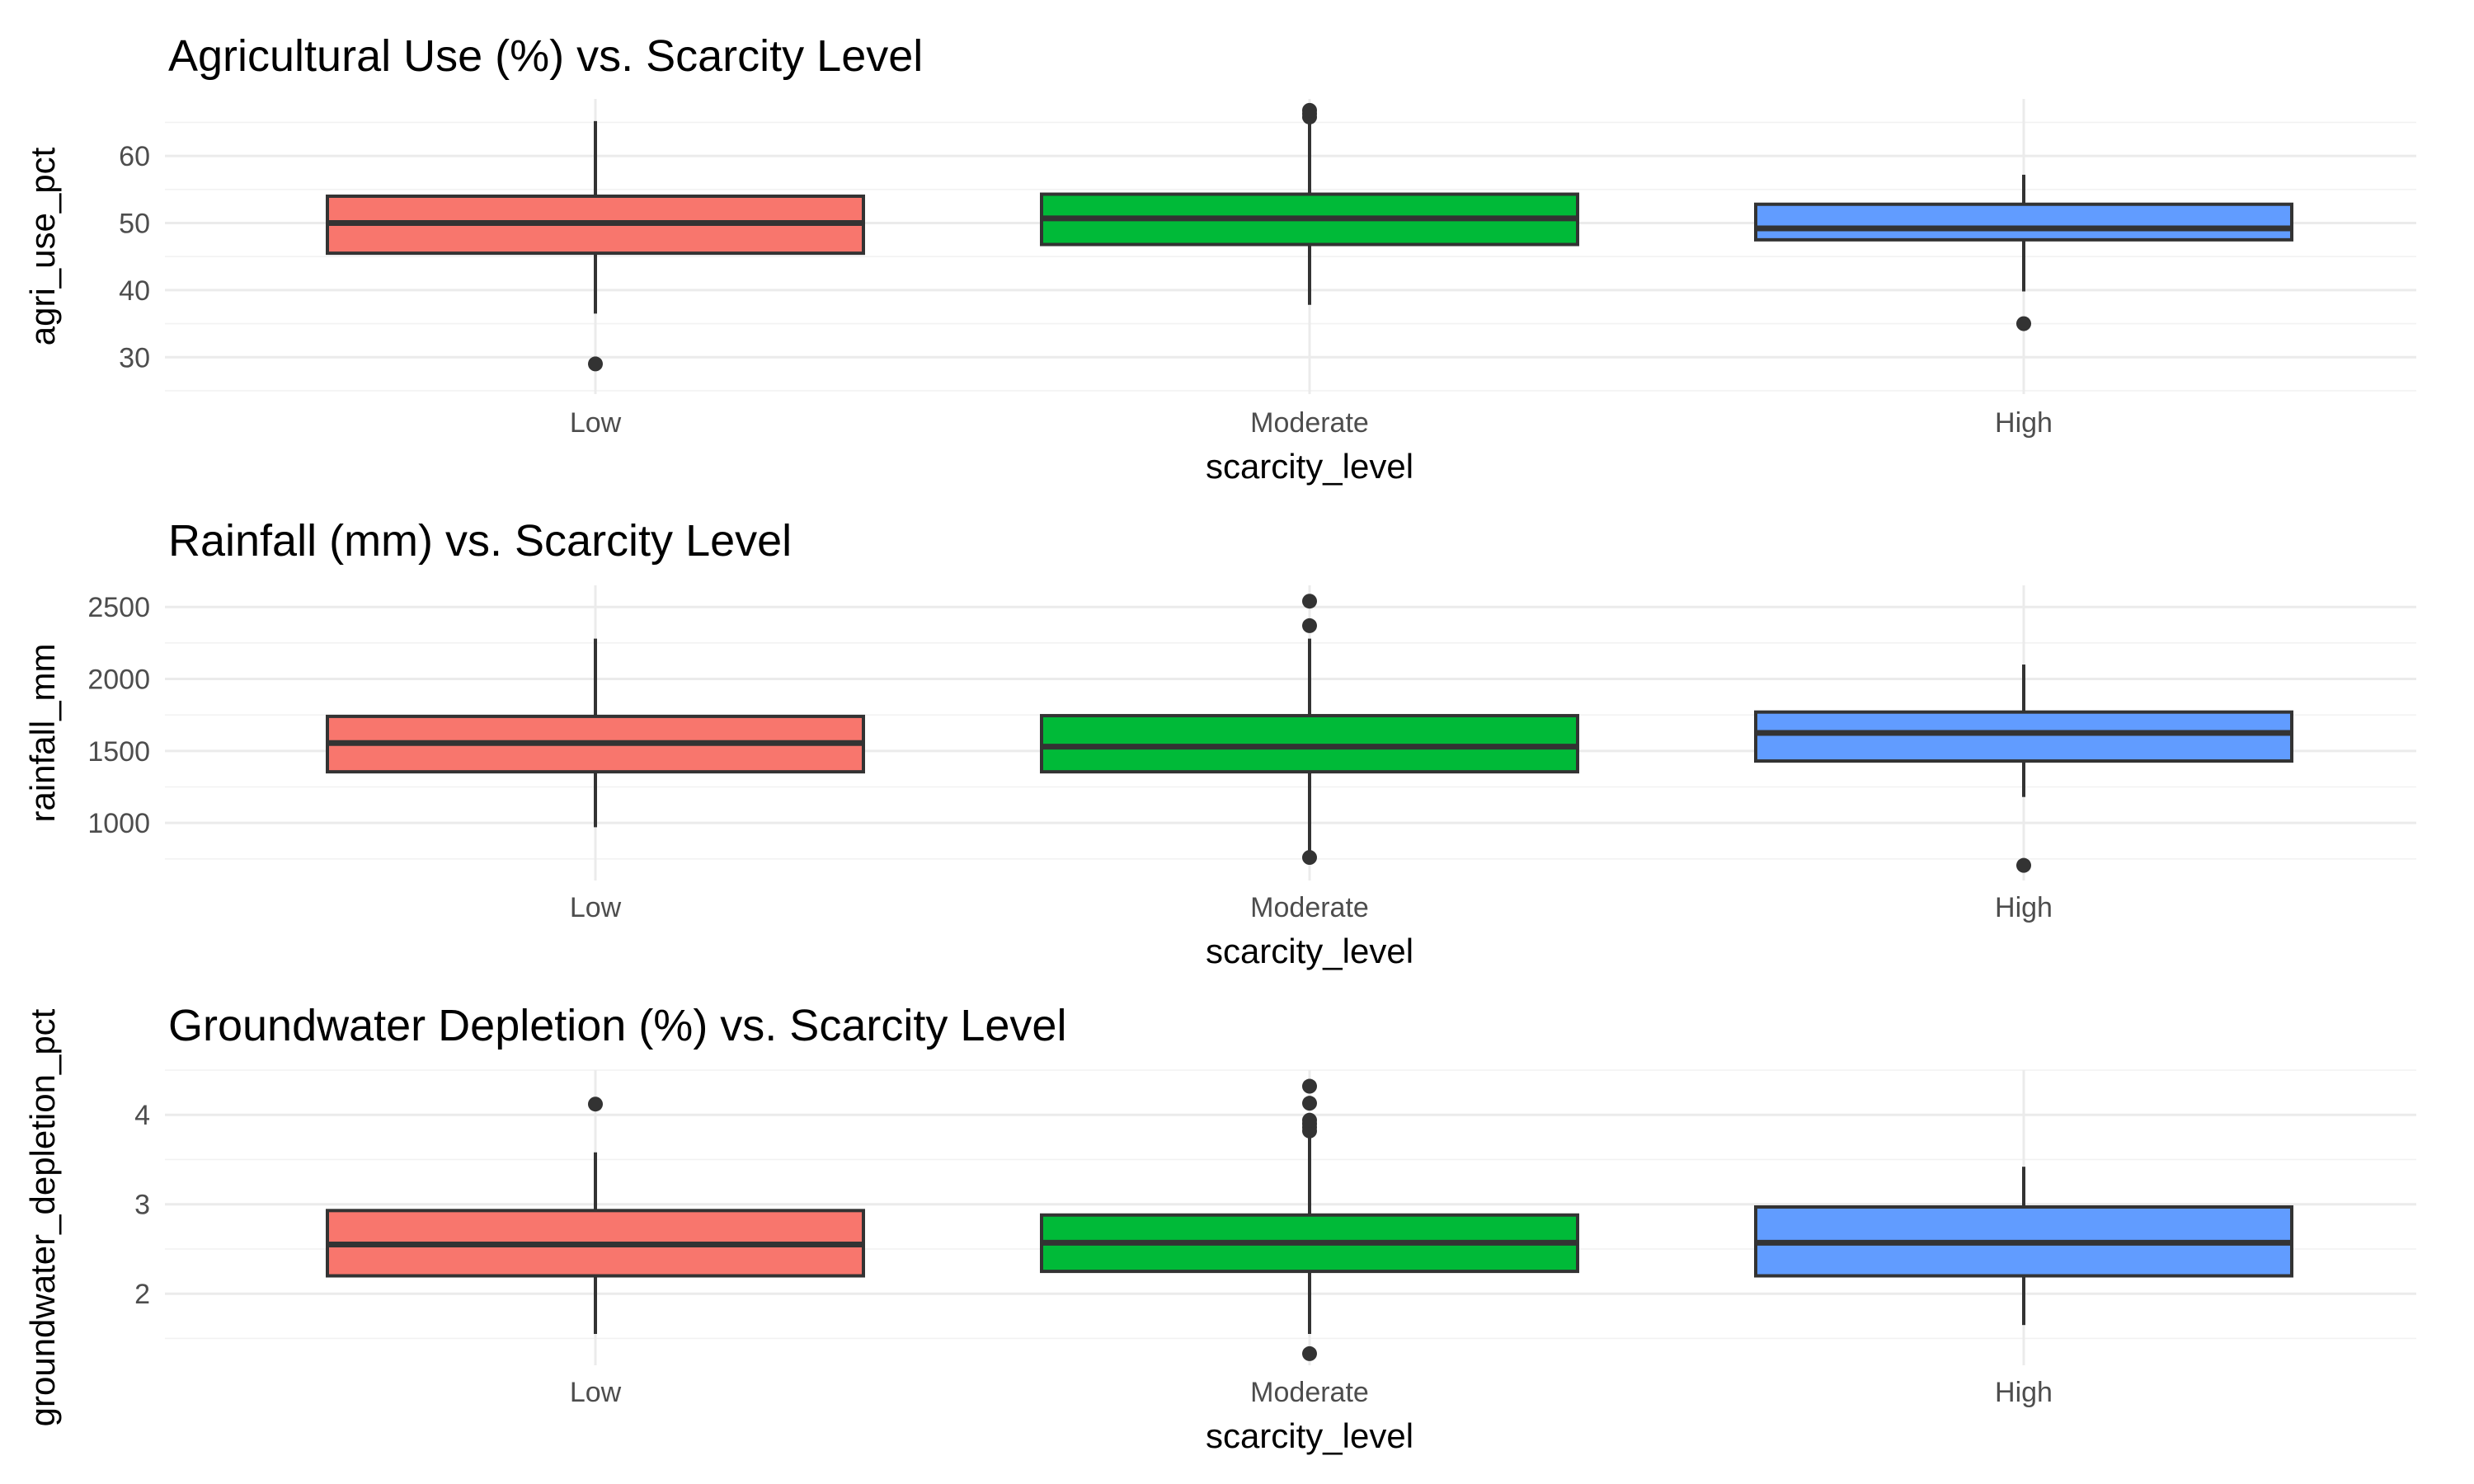 This screenshot has width=2474, height=1484. I want to click on y-tick-label: 3, so click(142, 1205).